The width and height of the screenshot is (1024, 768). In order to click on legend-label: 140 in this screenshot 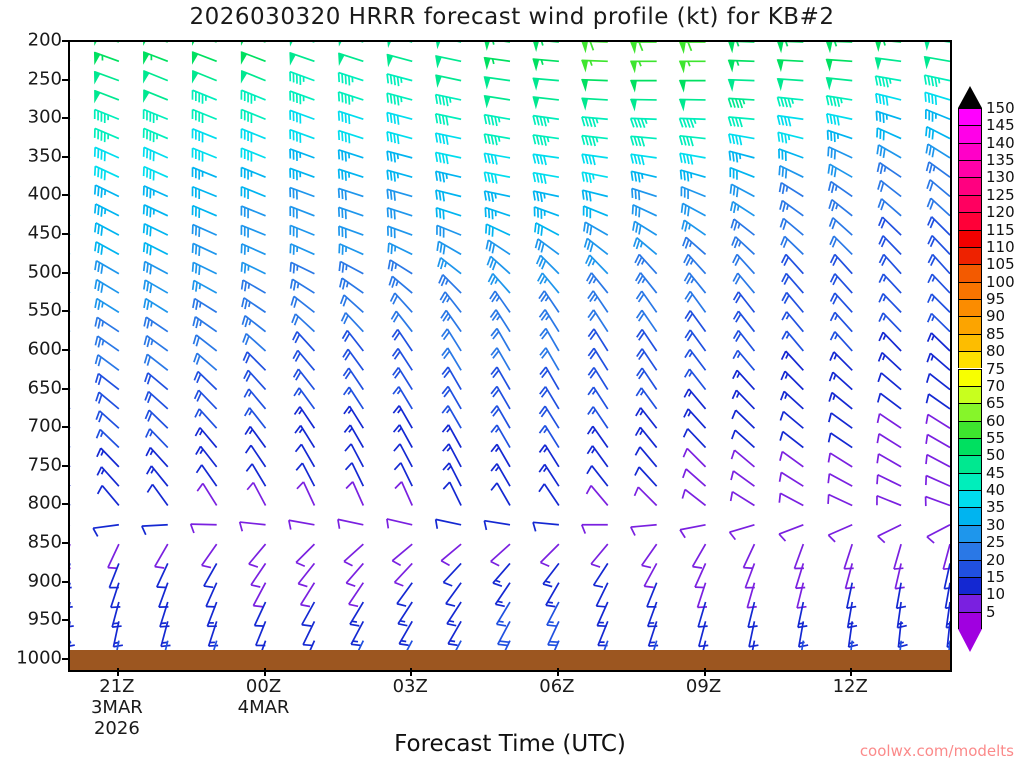, I will do `click(1000, 142)`.